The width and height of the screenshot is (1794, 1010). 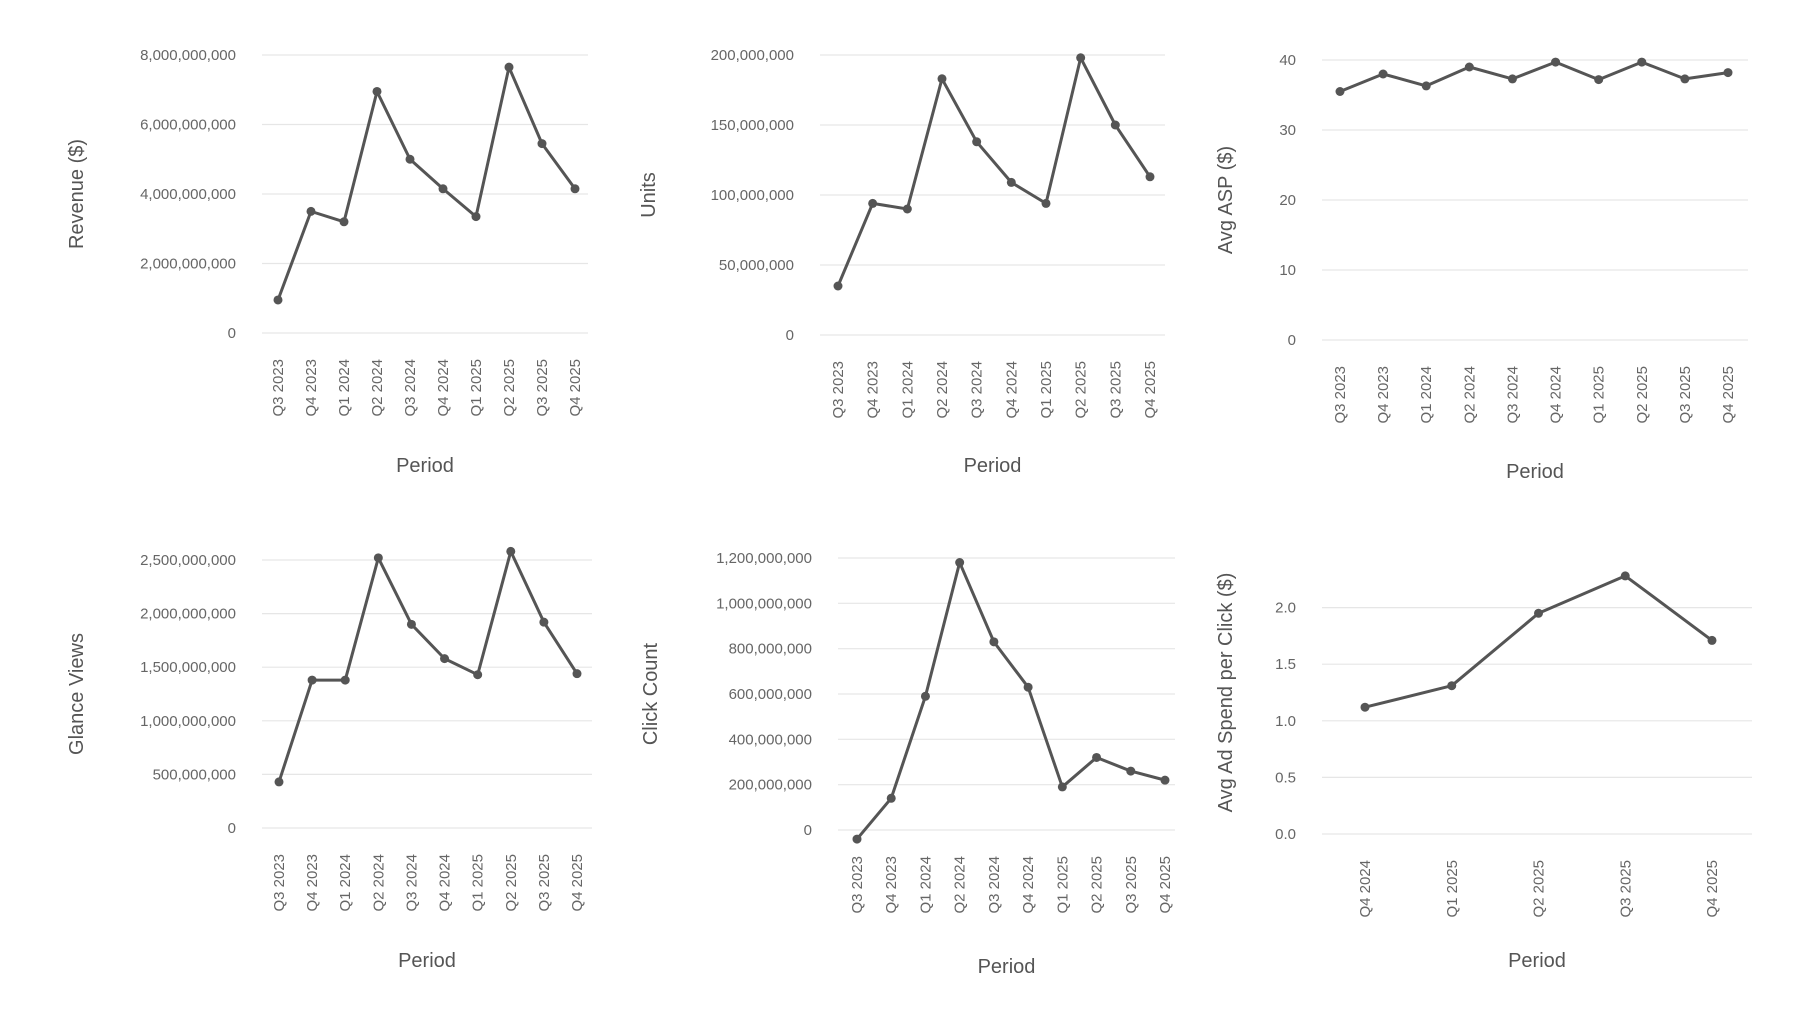 I want to click on y-tick-label: 0.5, so click(x=1285, y=777).